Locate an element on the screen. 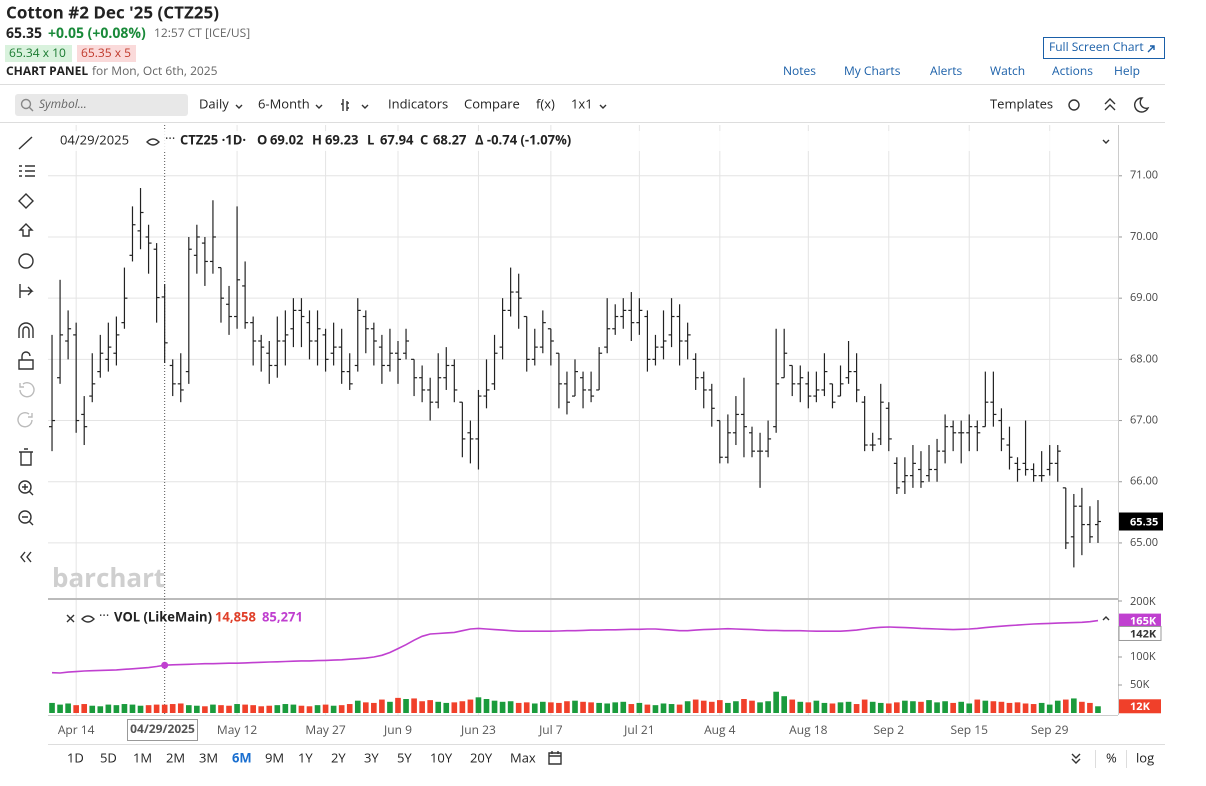 This screenshot has height=786, width=1206. theme-icon is located at coordinates (1142, 105).